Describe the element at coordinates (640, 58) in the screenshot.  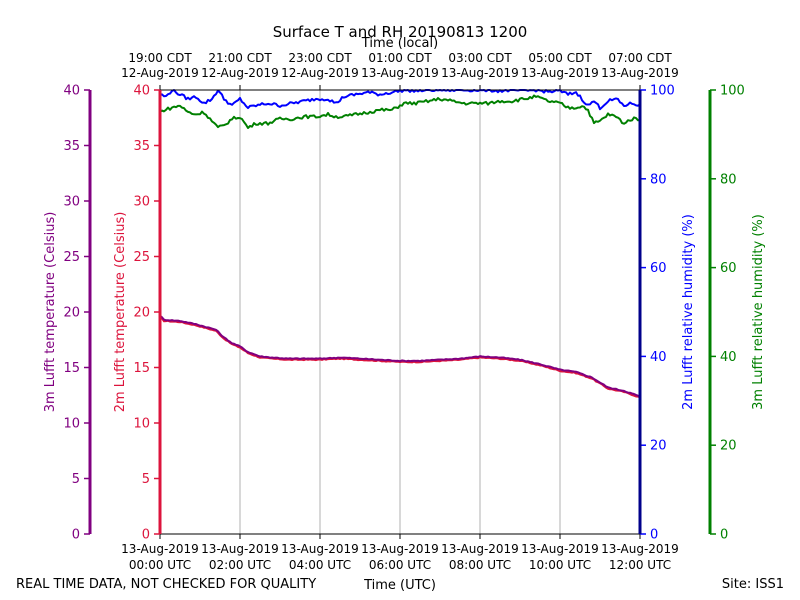
I see `top-tick-label: 07:00 CDT` at that location.